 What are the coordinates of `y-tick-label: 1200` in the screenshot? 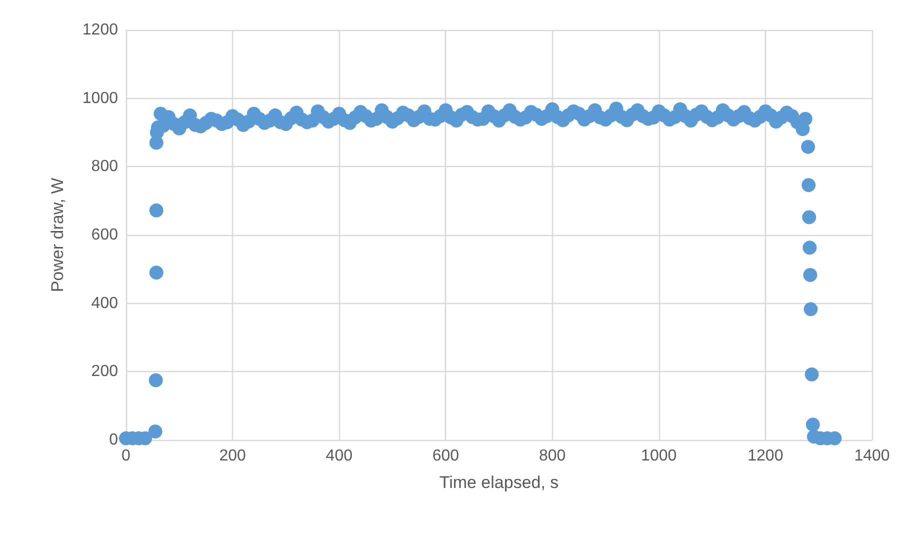 It's located at (100, 30).